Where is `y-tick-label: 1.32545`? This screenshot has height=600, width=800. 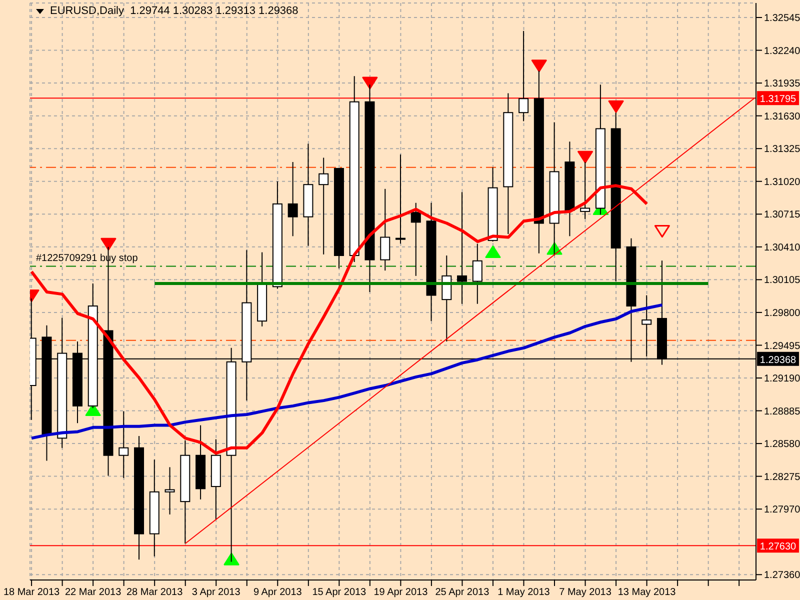
y-tick-label: 1.32545 is located at coordinates (782, 18).